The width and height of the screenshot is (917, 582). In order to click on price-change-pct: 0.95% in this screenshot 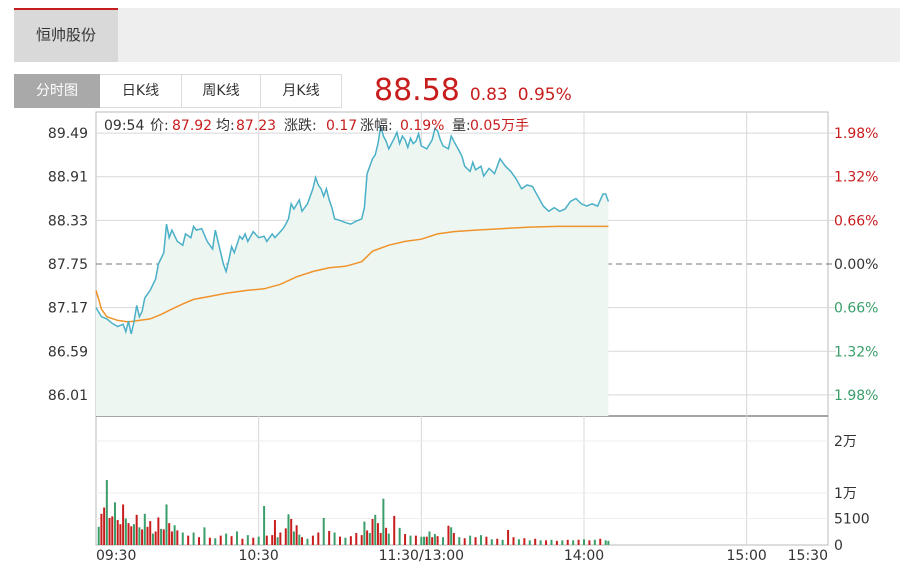, I will do `click(544, 95)`.